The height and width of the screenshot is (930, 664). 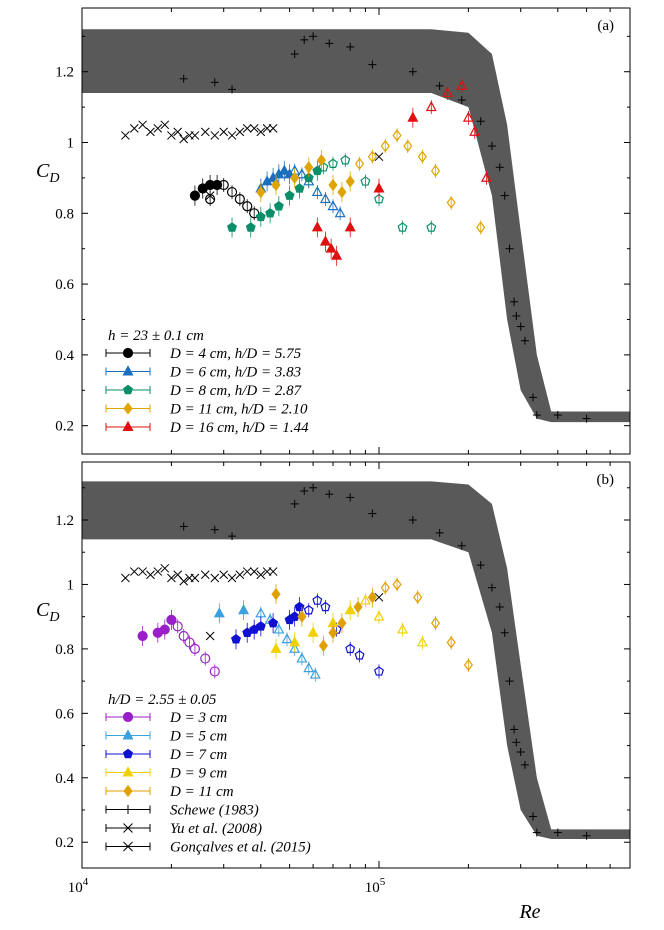 What do you see at coordinates (64, 521) in the screenshot?
I see `y-tick-label: 1.2` at bounding box center [64, 521].